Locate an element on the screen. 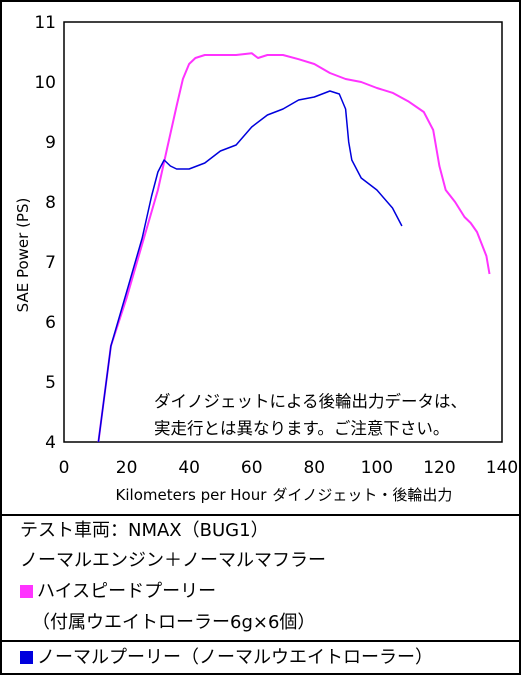 Image resolution: width=521 pixels, height=675 pixels. x-tick-label: 20 is located at coordinates (127, 468).